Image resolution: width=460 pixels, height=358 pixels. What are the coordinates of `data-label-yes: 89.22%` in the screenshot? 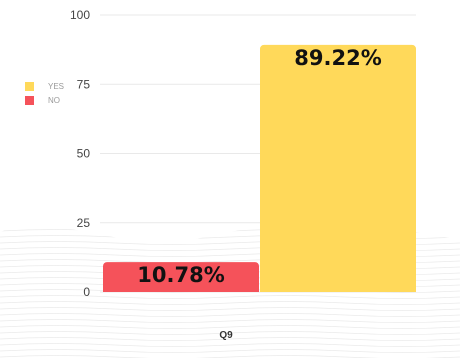 It's located at (337, 58).